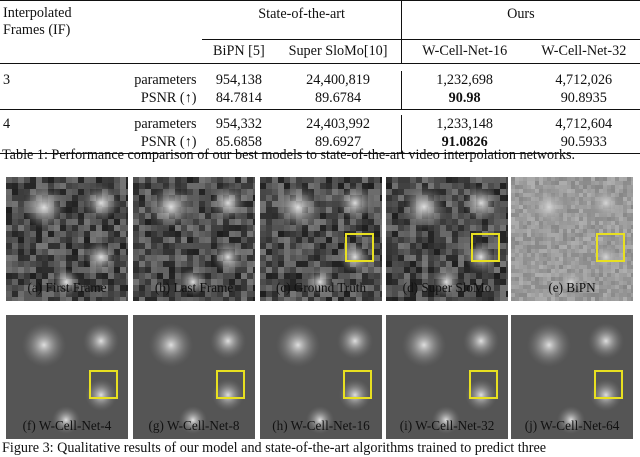 This screenshot has height=457, width=640. What do you see at coordinates (54, 80) in the screenshot?
I see `if-value: 3` at bounding box center [54, 80].